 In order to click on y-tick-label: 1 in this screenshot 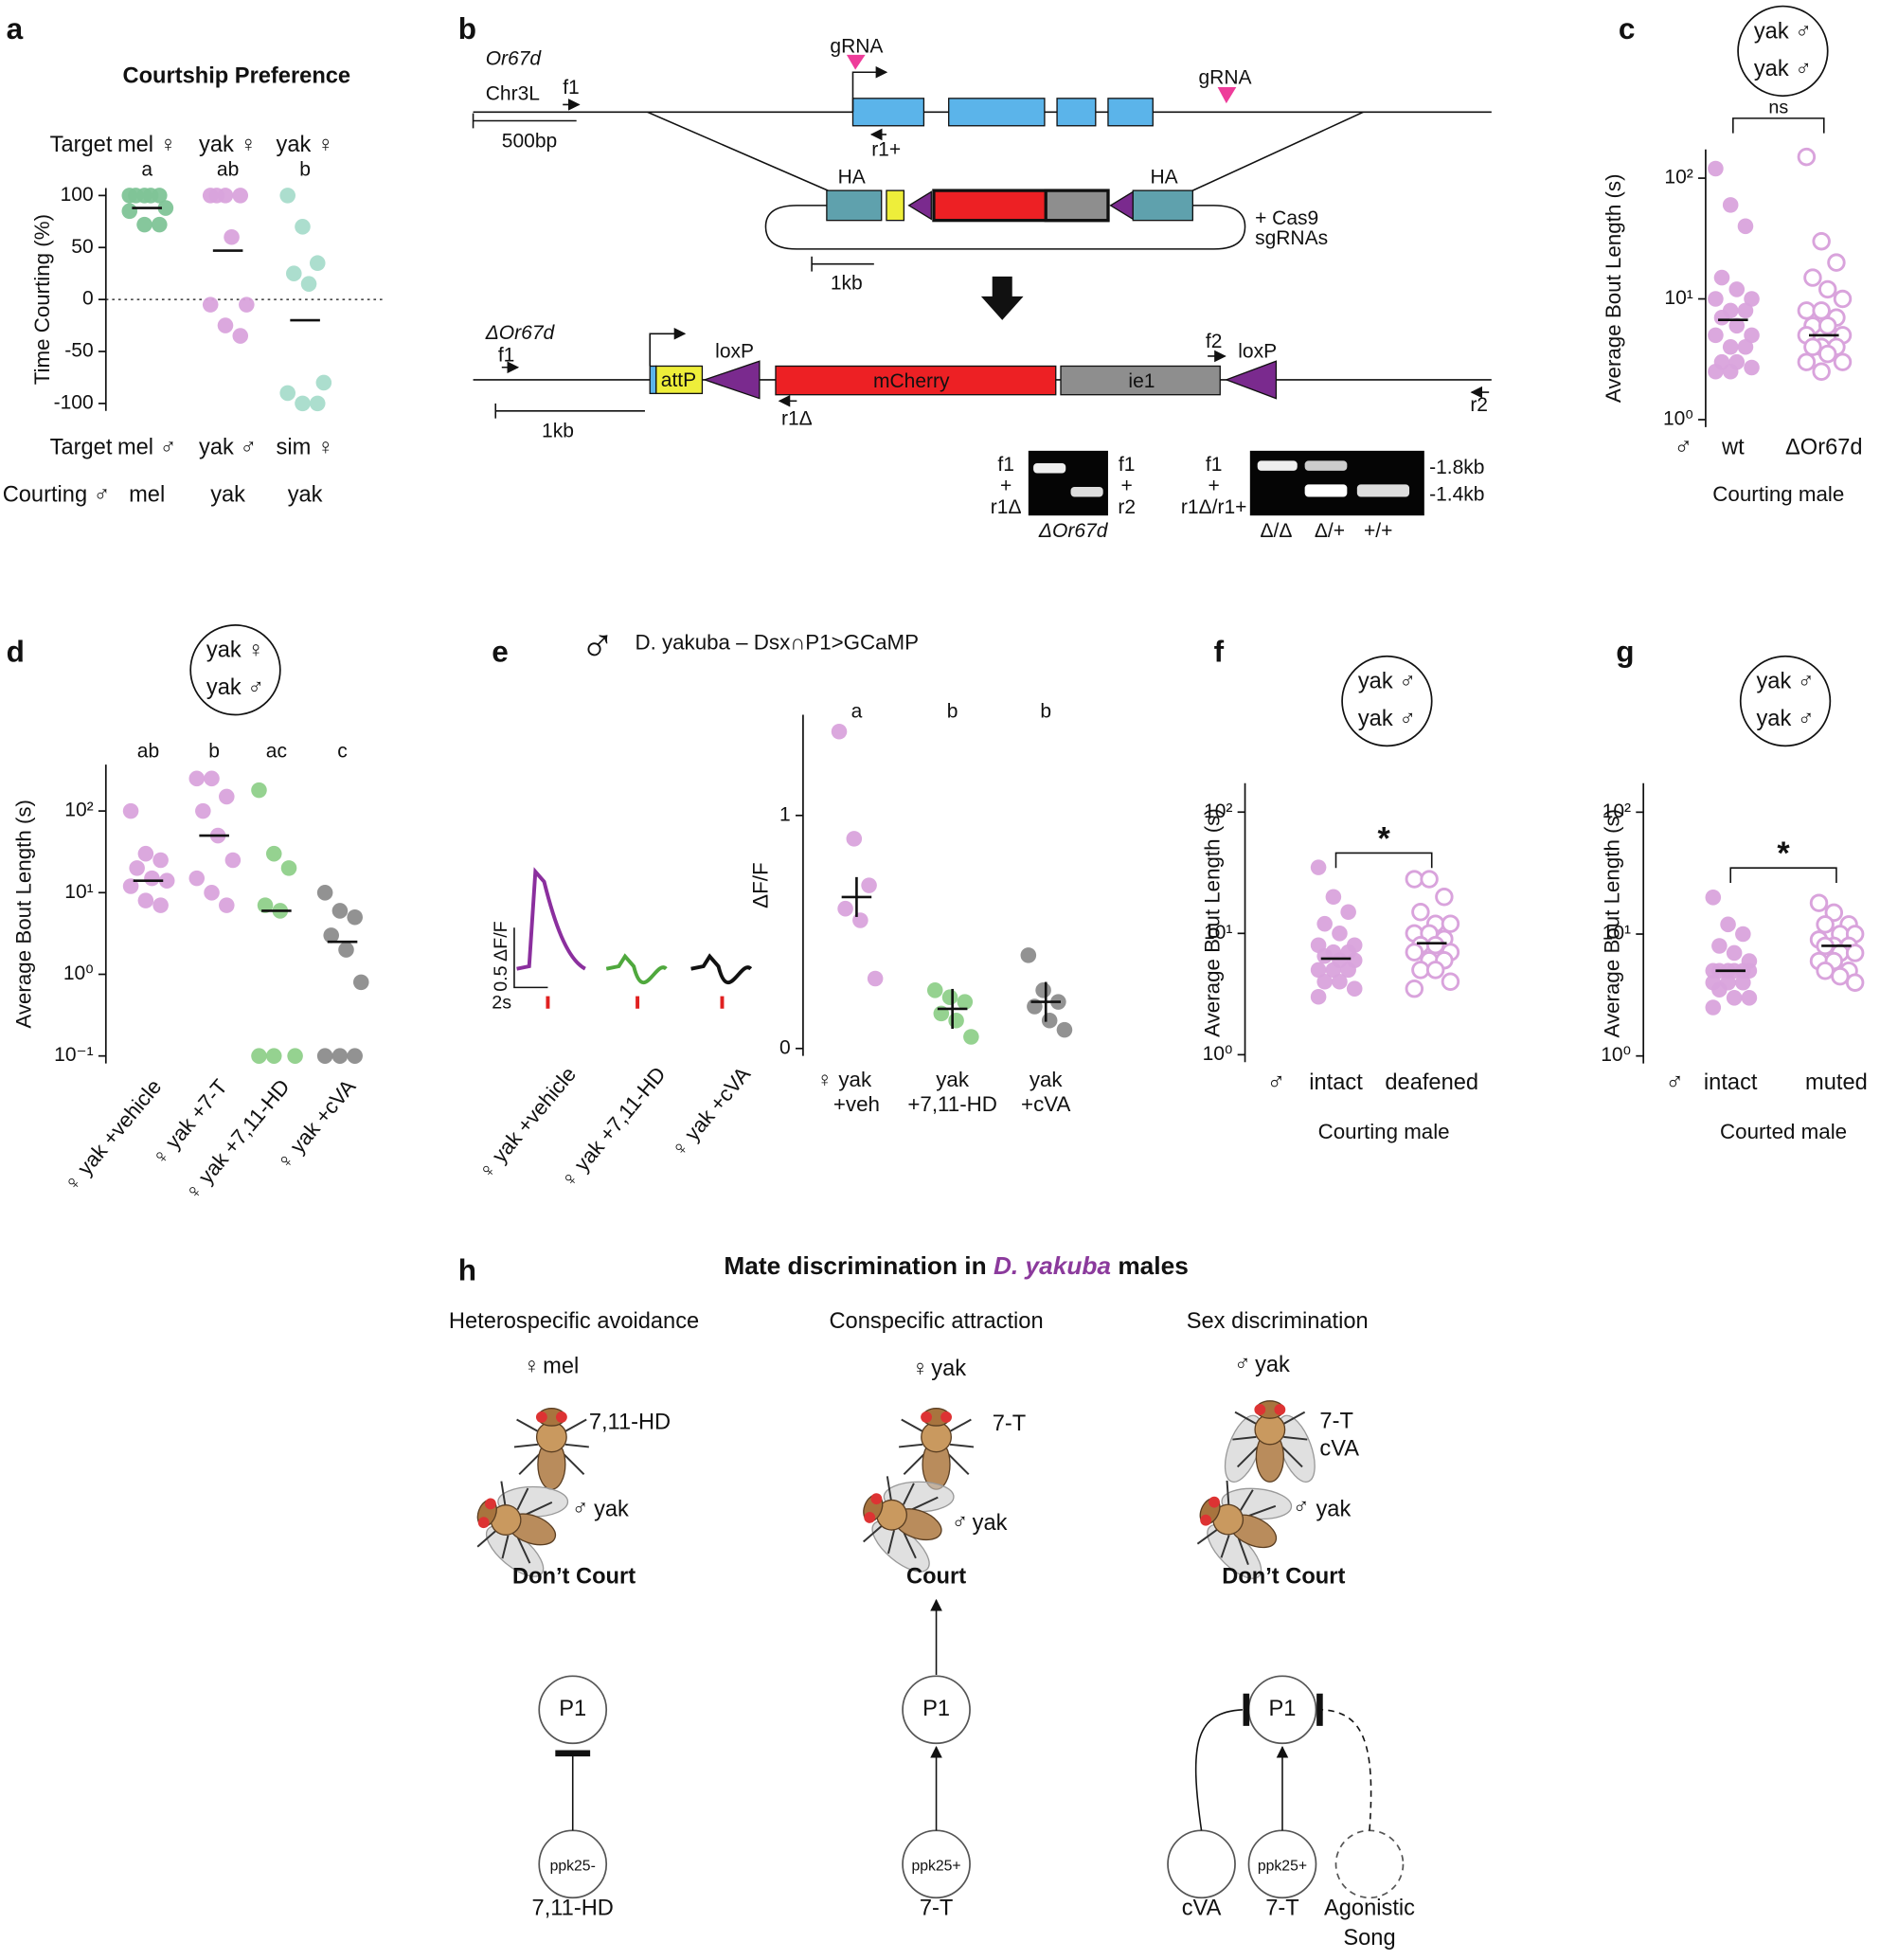, I will do `click(785, 814)`.